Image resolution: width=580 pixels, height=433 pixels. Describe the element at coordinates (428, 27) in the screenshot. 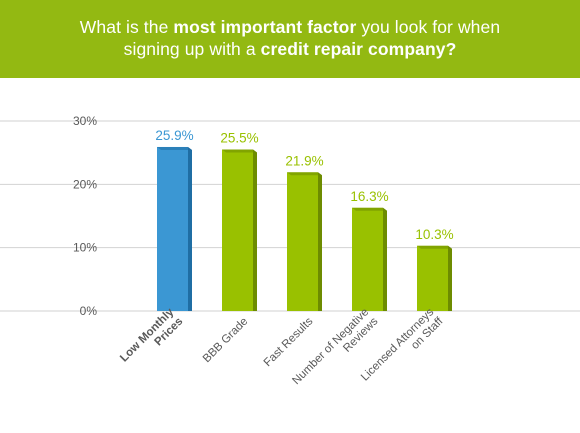

I see `title-text: you look for when` at that location.